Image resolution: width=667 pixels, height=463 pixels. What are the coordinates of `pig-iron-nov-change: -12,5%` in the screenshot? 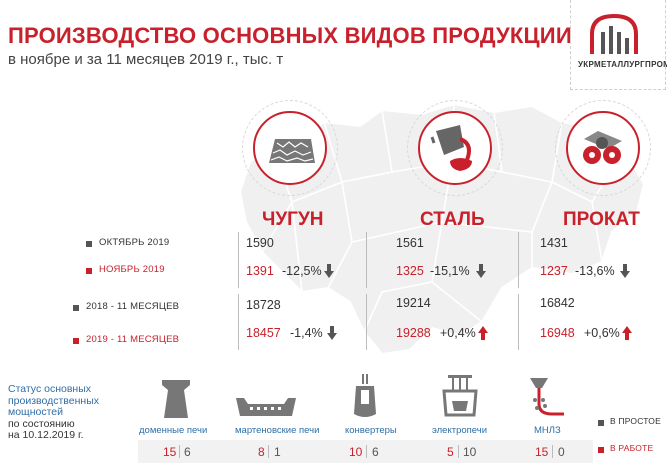 It's located at (302, 271).